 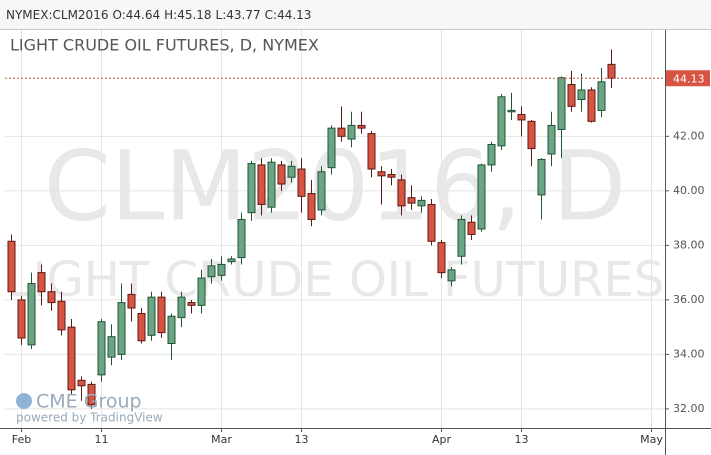 What do you see at coordinates (143, 15) in the screenshot?
I see `ohlc-value: 44.64` at bounding box center [143, 15].